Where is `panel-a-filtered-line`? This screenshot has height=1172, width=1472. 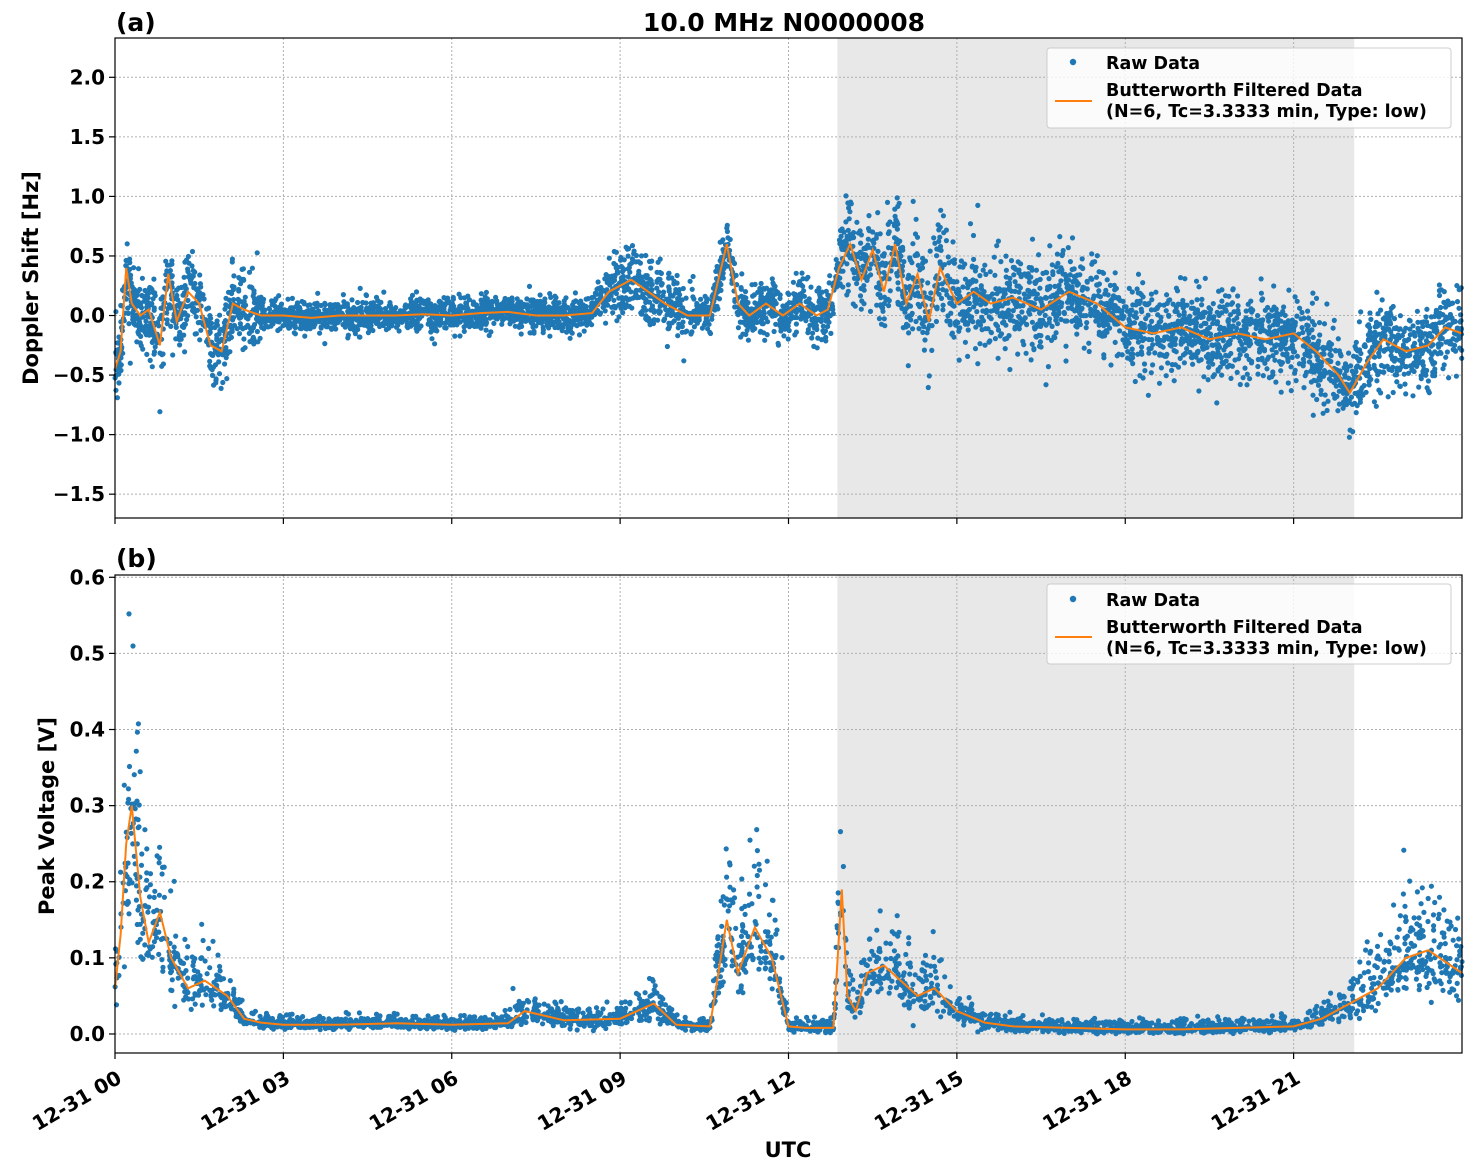 panel-a-filtered-line is located at coordinates (788, 318).